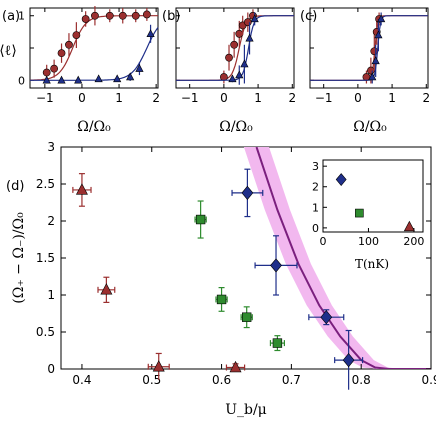 This screenshot has width=436, height=425. I want to click on panel-a-frame, so click(94, 48).